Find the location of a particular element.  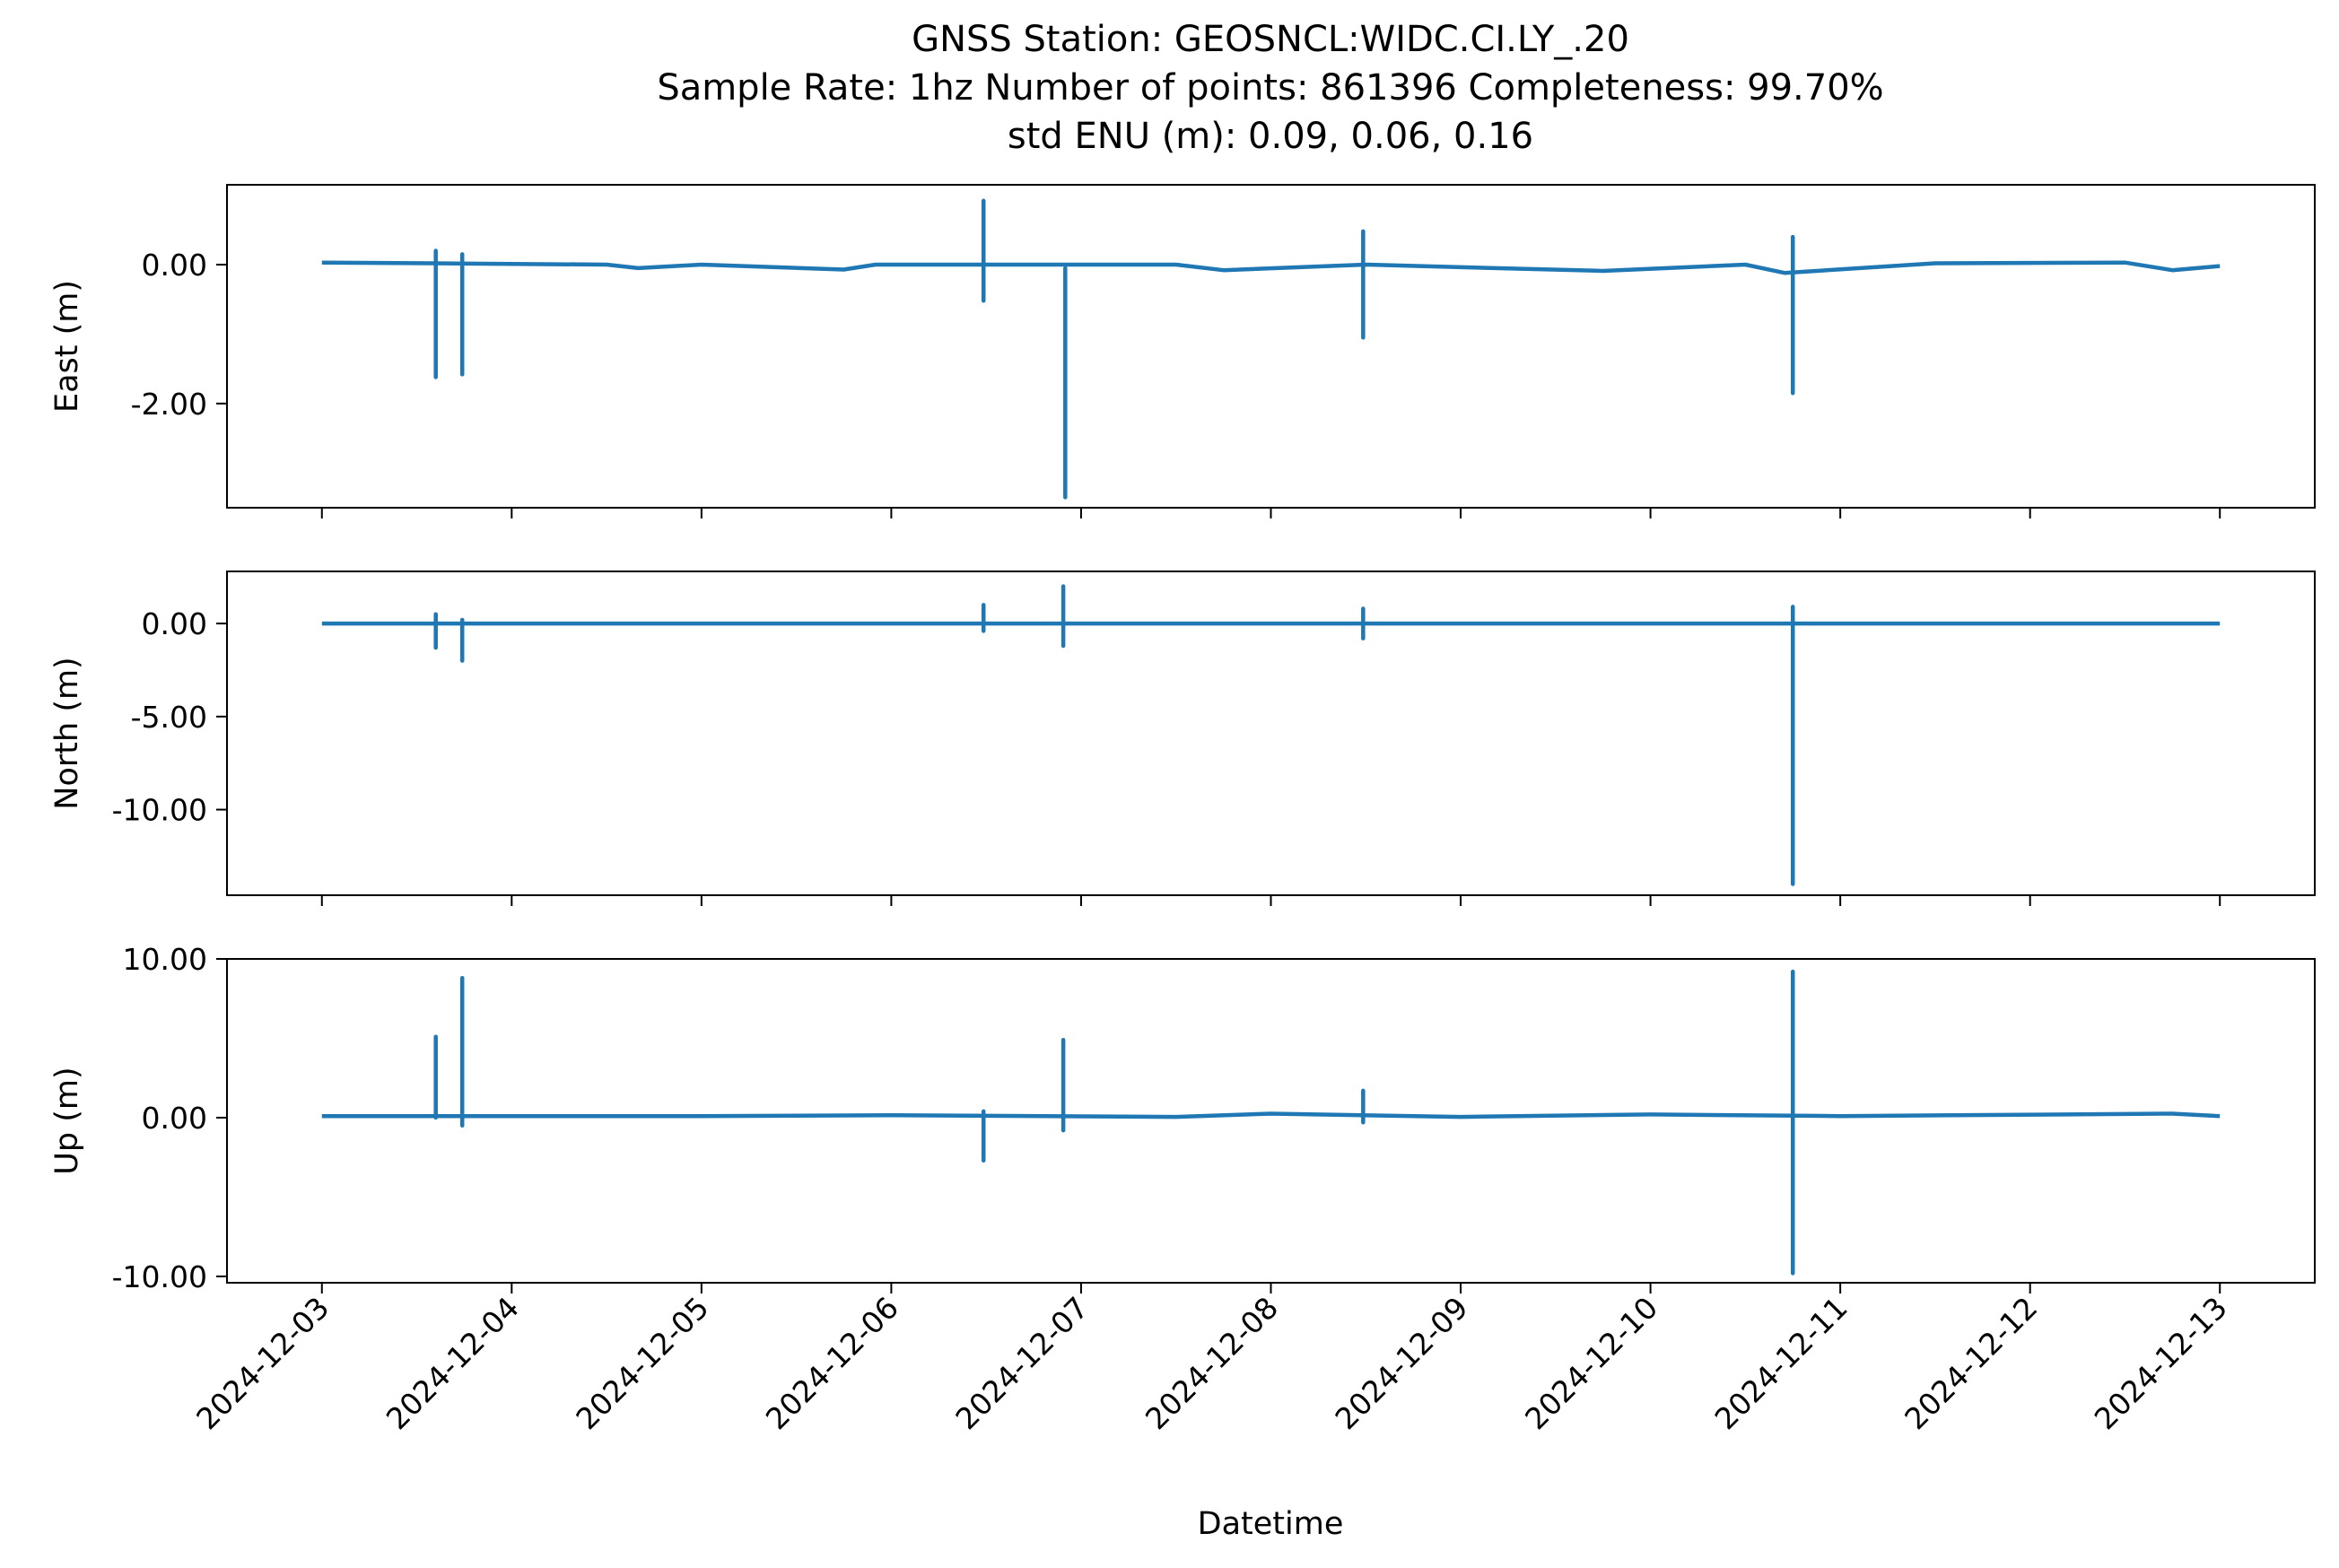

title-line-1: GNSS Station: GEOSNCL:WIDC.CI.LY_.20 is located at coordinates (1270, 40).